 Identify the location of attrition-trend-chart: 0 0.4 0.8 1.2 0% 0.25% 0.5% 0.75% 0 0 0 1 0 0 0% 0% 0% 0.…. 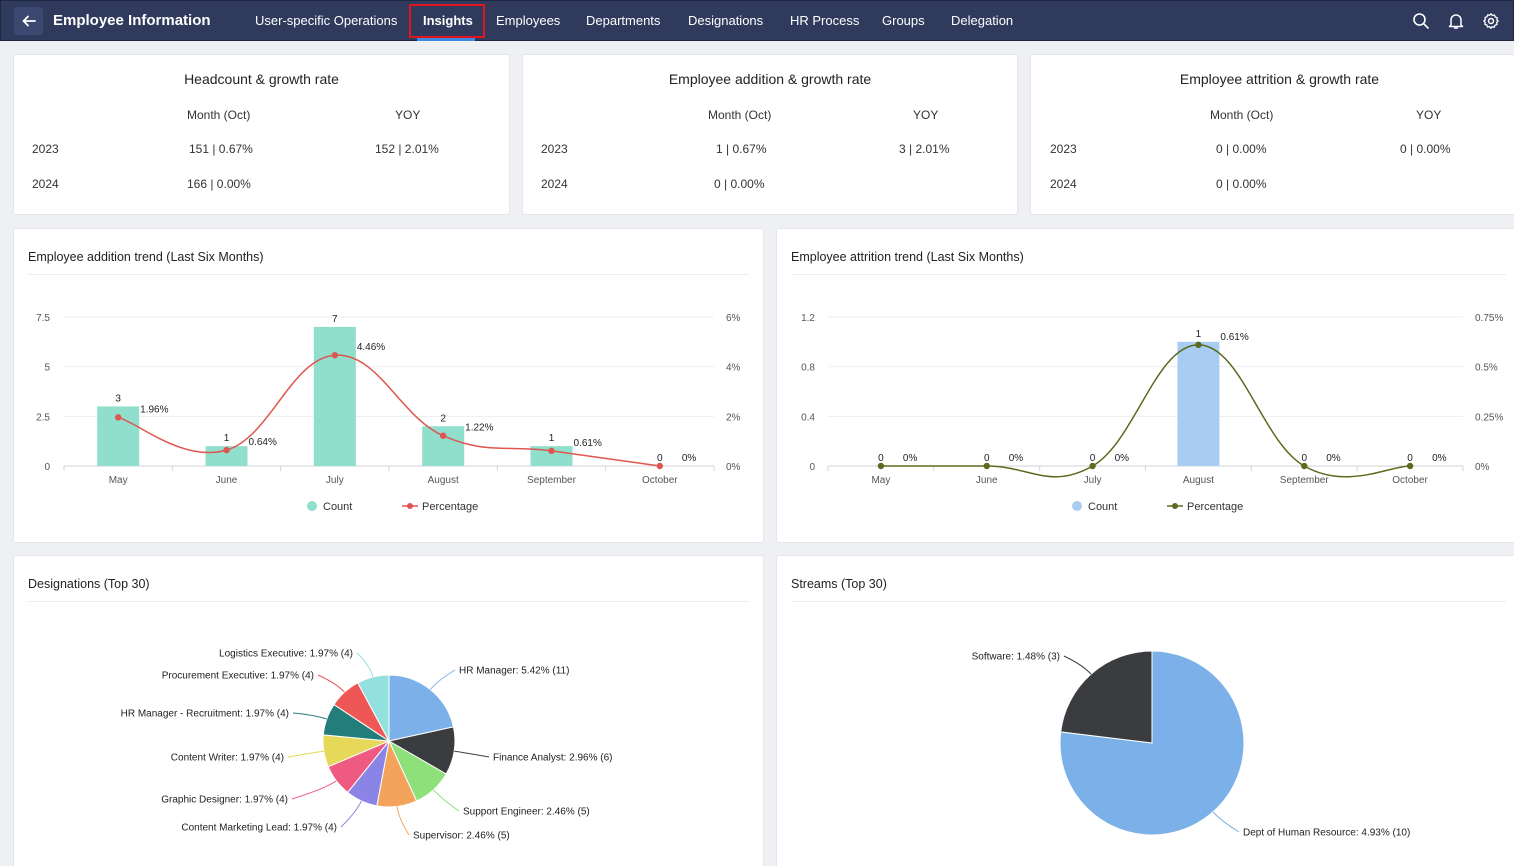
(1152, 413).